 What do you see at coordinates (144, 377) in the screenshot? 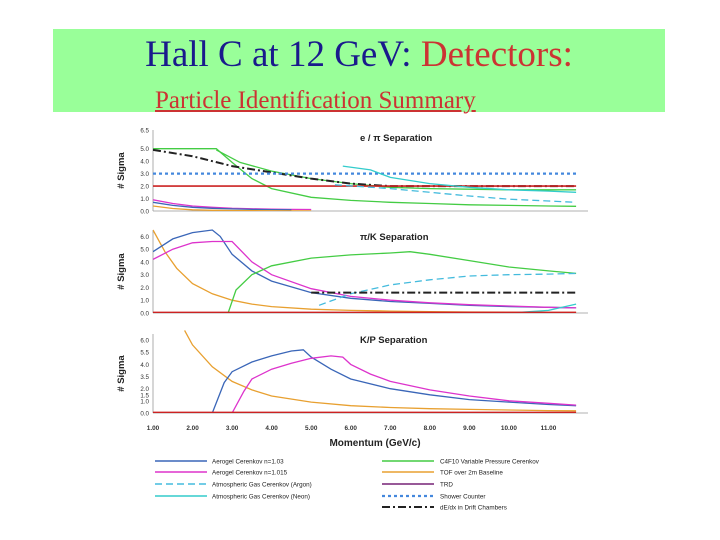
I see `y-tick-label: 3.5` at bounding box center [144, 377].